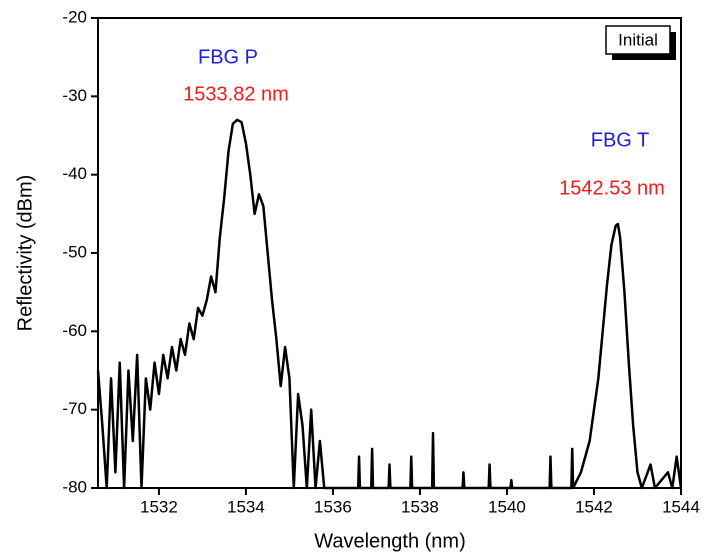  Describe the element at coordinates (681, 506) in the screenshot. I see `x-tick-label: 1544` at that location.